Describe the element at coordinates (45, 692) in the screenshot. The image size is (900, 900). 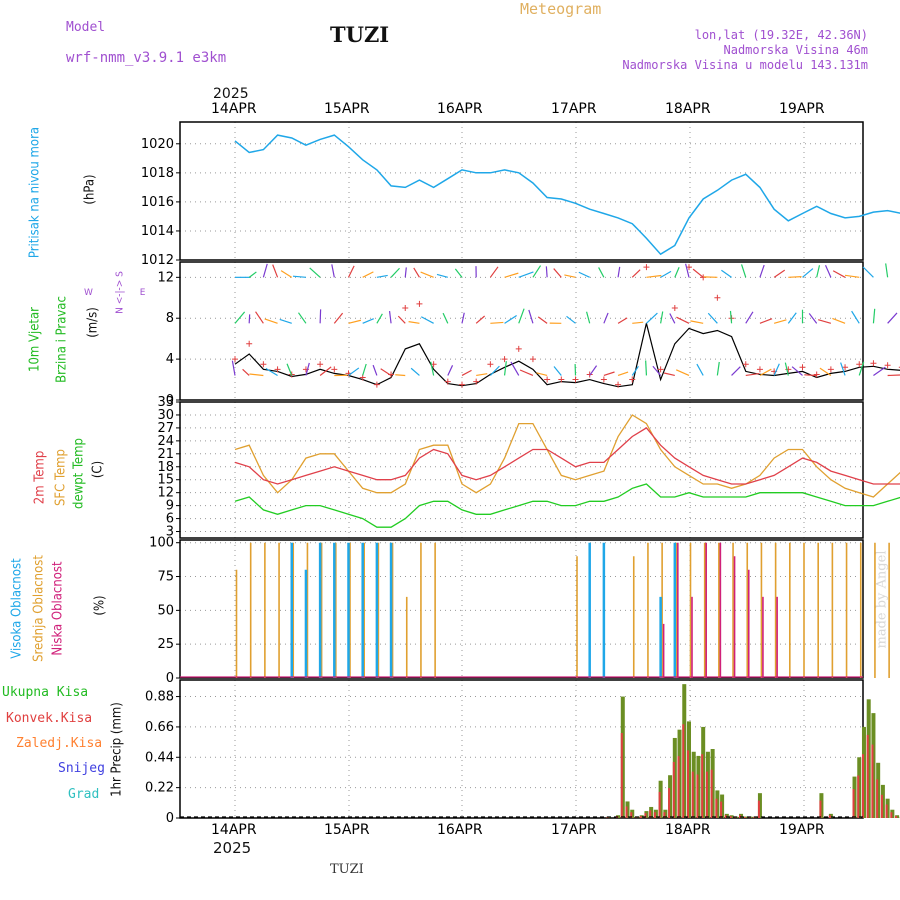
I see `precip-legend-total: Ukupna Kisa` at that location.